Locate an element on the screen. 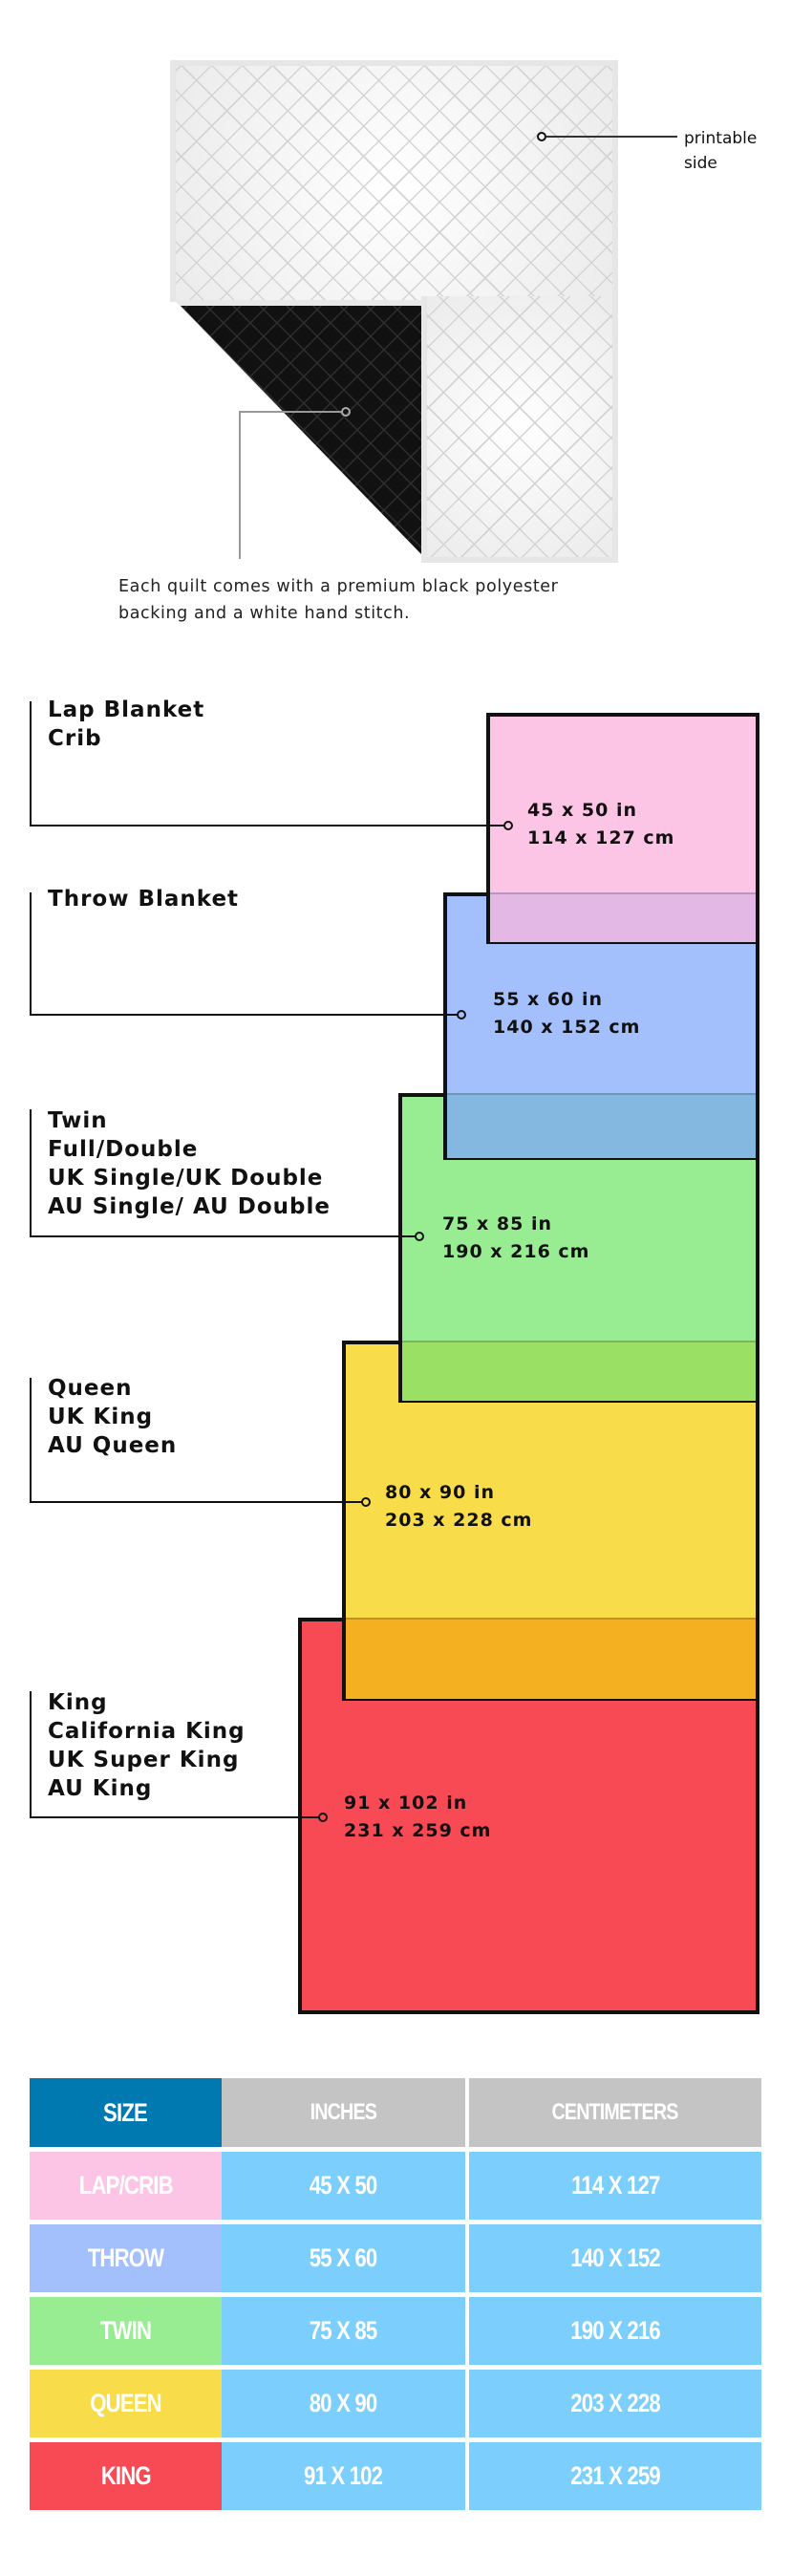 The height and width of the screenshot is (2576, 791). size-dimensions-king: 91 x 102 in 231 x 259 cm is located at coordinates (417, 1817).